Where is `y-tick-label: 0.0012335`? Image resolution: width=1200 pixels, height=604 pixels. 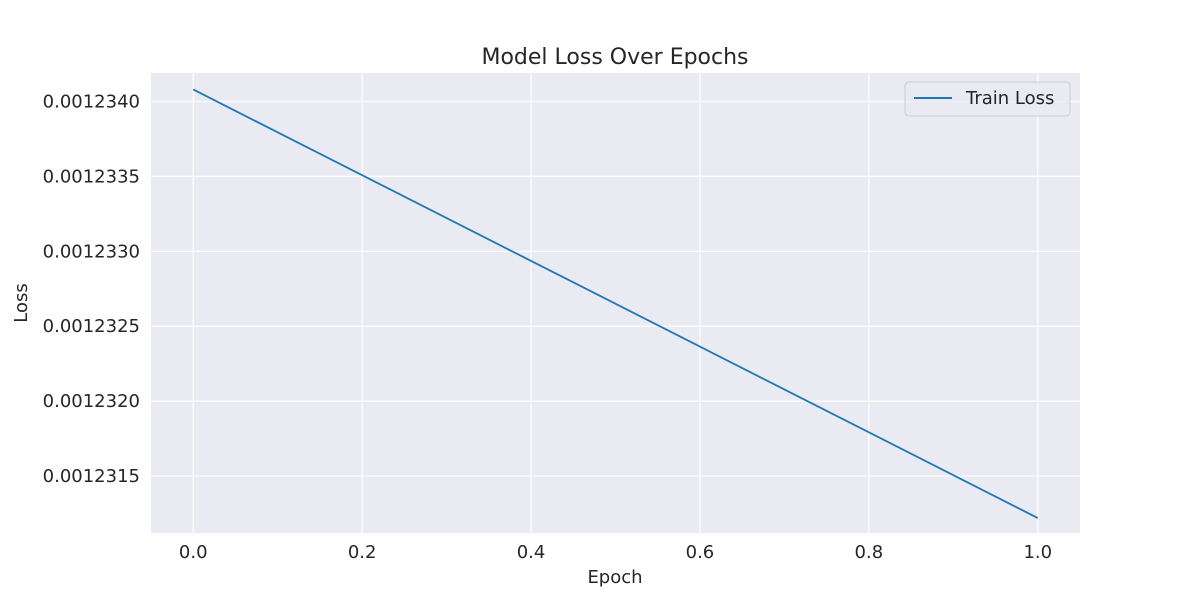 y-tick-label: 0.0012335 is located at coordinates (91, 176).